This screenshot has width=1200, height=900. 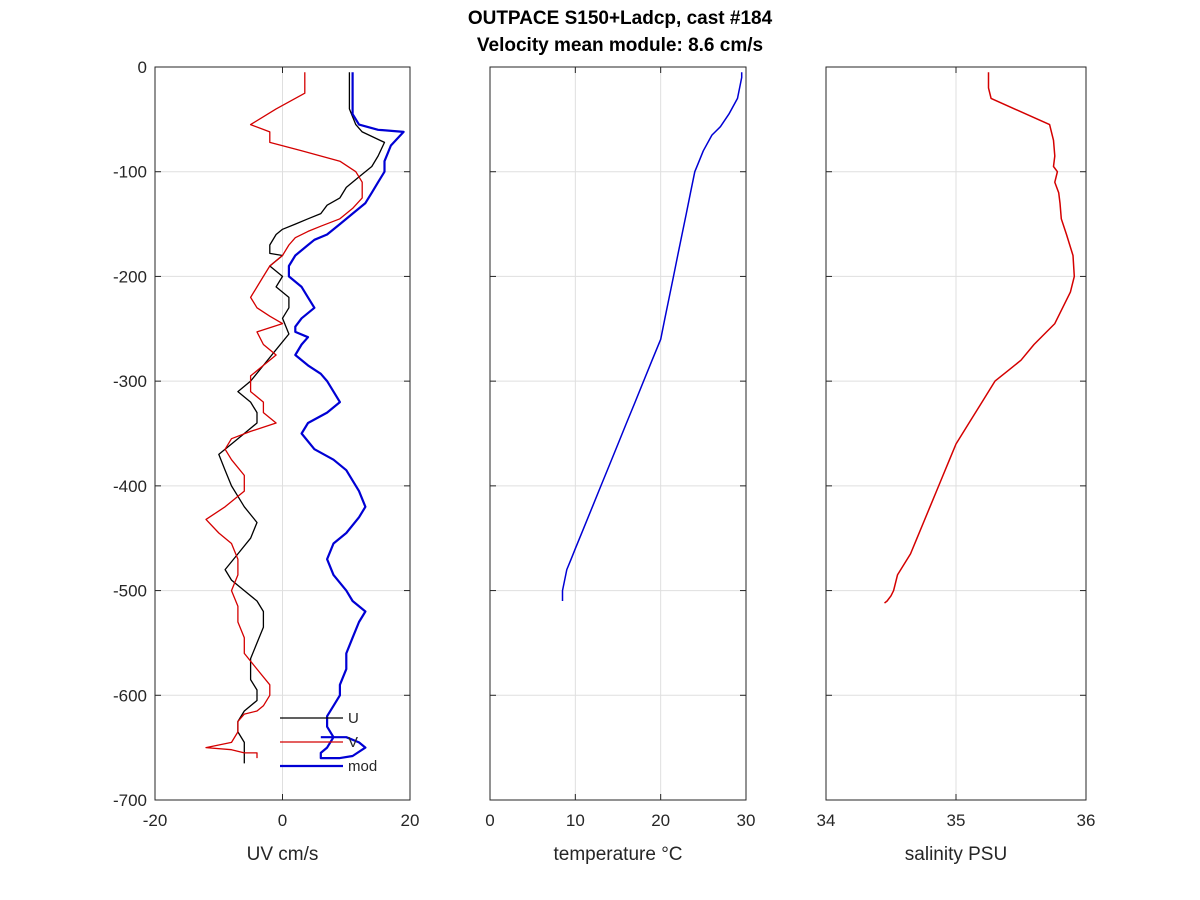 I want to click on y-tick-label: 0, so click(x=142, y=67).